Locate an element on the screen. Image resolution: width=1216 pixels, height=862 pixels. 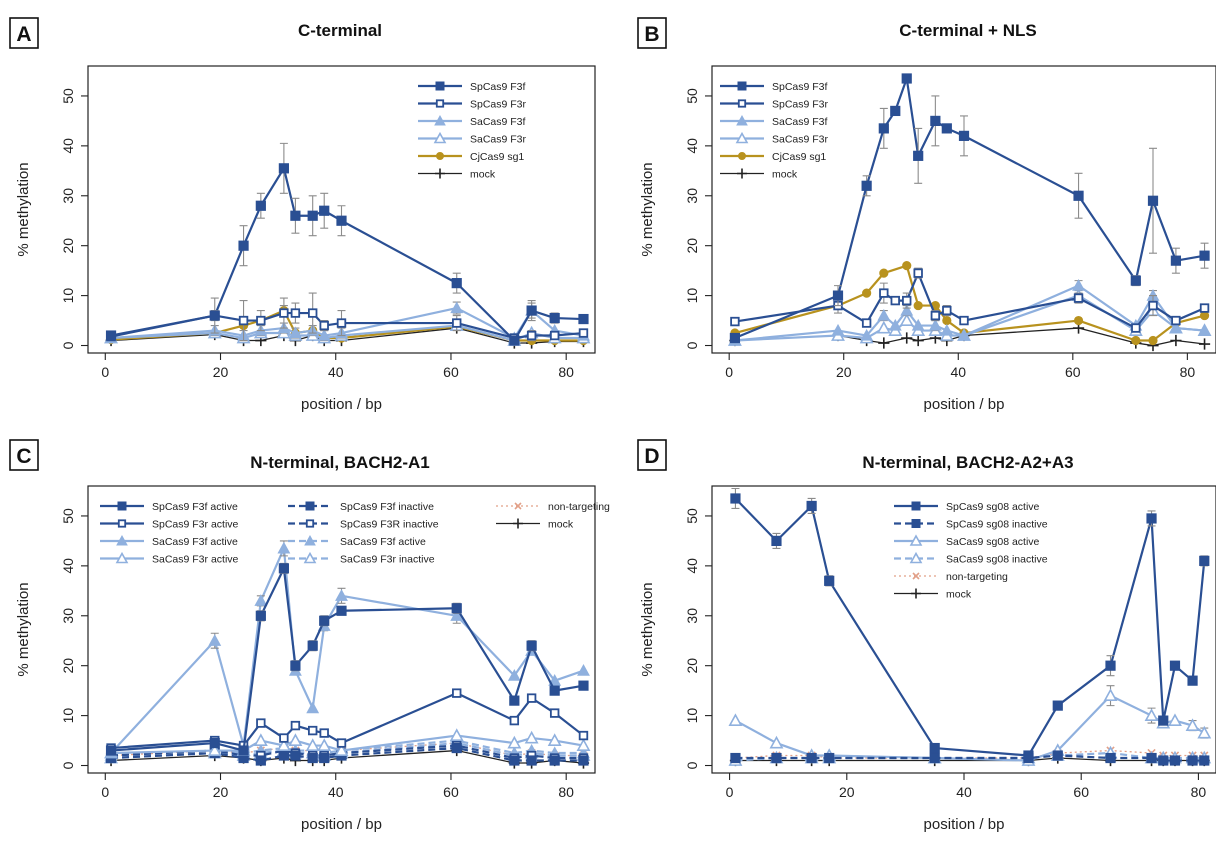
series-sacas9-sg08-active is located at coordinates (970, 725).